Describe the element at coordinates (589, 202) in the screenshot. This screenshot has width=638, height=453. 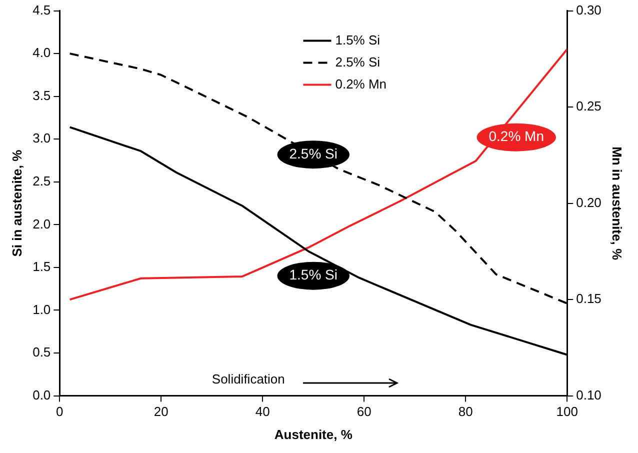
I see `y2-tick-label: 0.20` at that location.